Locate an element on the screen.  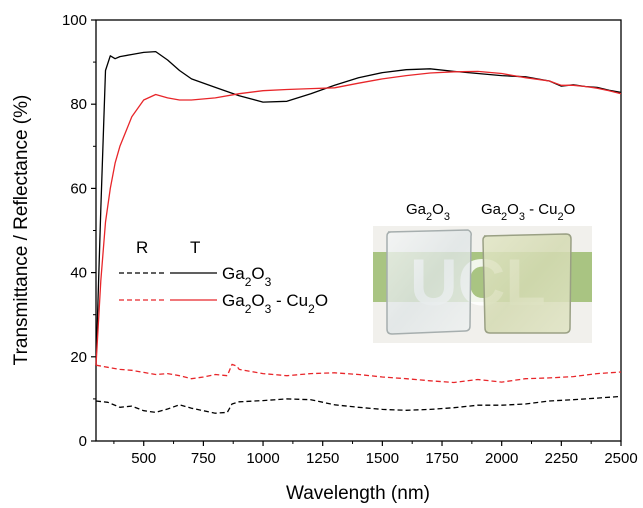
y-tick-label: 60 is located at coordinates (78, 188).